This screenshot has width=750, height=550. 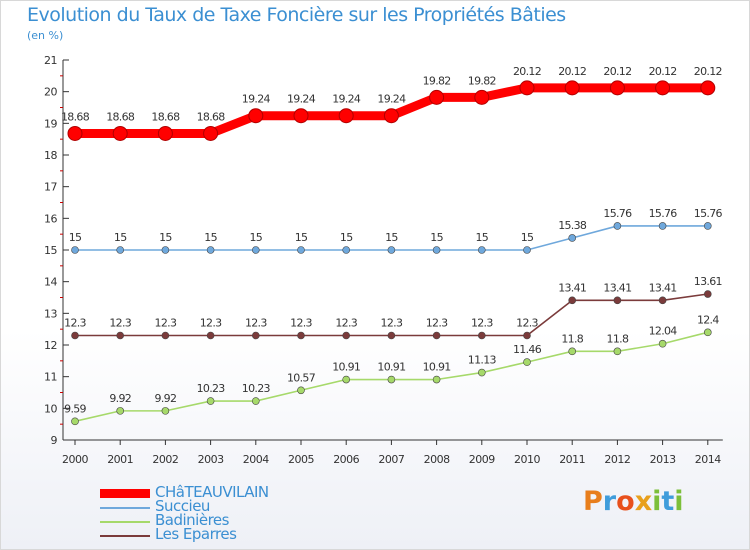 What do you see at coordinates (50, 377) in the screenshot?
I see `y-tick-label: 11` at bounding box center [50, 377].